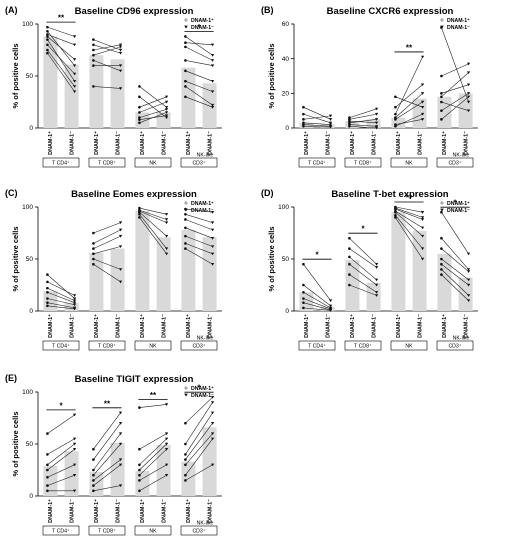  I want to click on group-label: T CD8⁺, so click(107, 532).